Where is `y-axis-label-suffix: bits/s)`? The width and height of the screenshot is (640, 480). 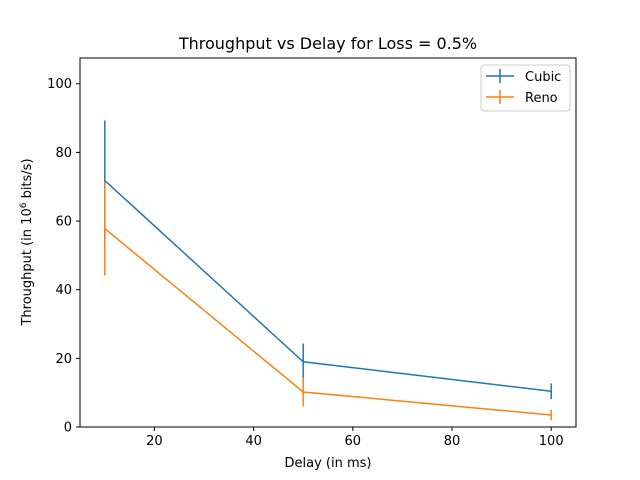 y-axis-label-suffix: bits/s) is located at coordinates (27, 180).